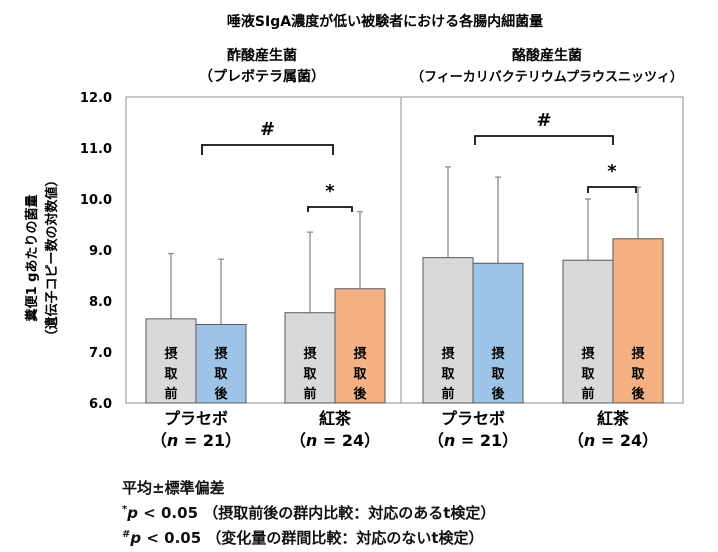 This screenshot has width=718, height=552. Describe the element at coordinates (547, 55) in the screenshot. I see `panel-title-butyrate: 酪酸産生菌` at that location.